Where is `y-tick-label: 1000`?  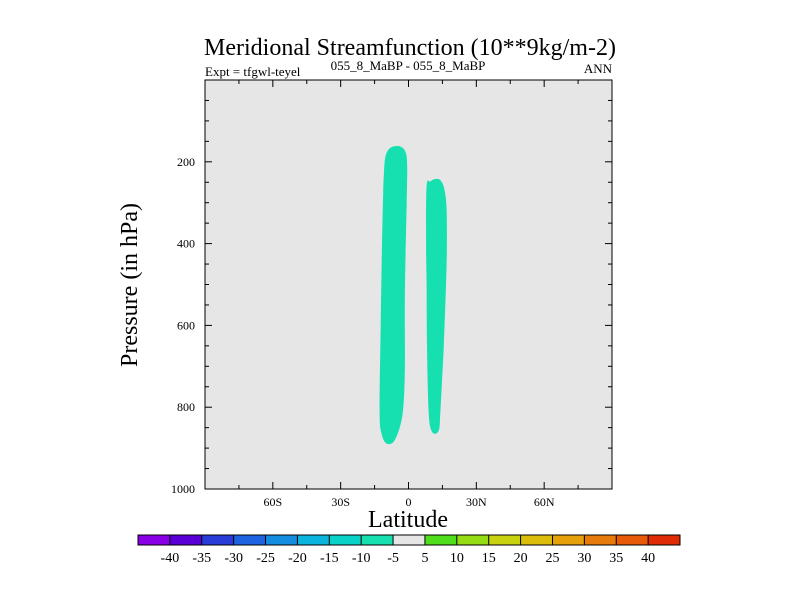
y-tick-label: 1000 is located at coordinates (183, 489).